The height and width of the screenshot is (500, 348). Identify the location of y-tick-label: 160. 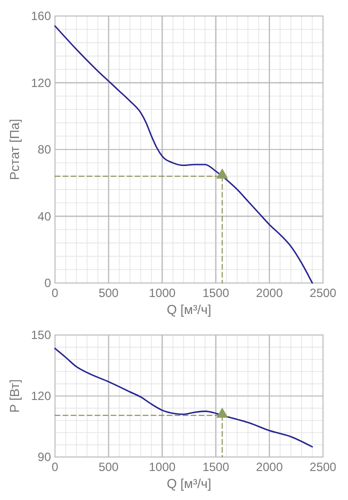
(41, 16).